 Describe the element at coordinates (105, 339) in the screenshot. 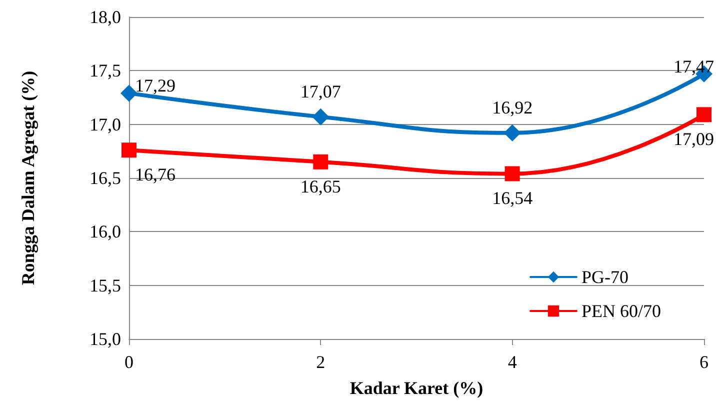

I see `y-tick-label: 15,0` at that location.